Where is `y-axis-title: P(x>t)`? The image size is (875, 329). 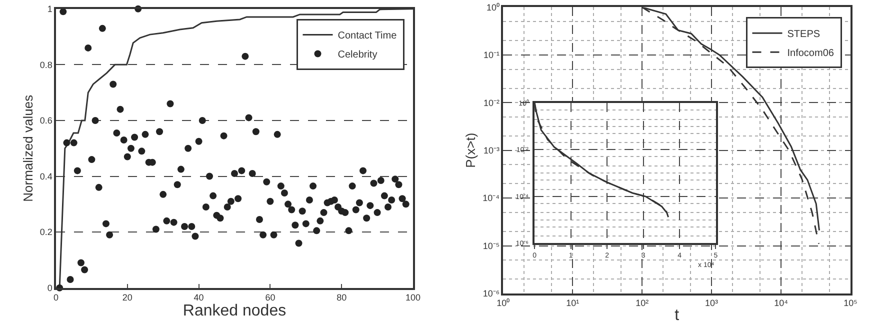
y-axis-title: P(x>t) is located at coordinates (470, 150).